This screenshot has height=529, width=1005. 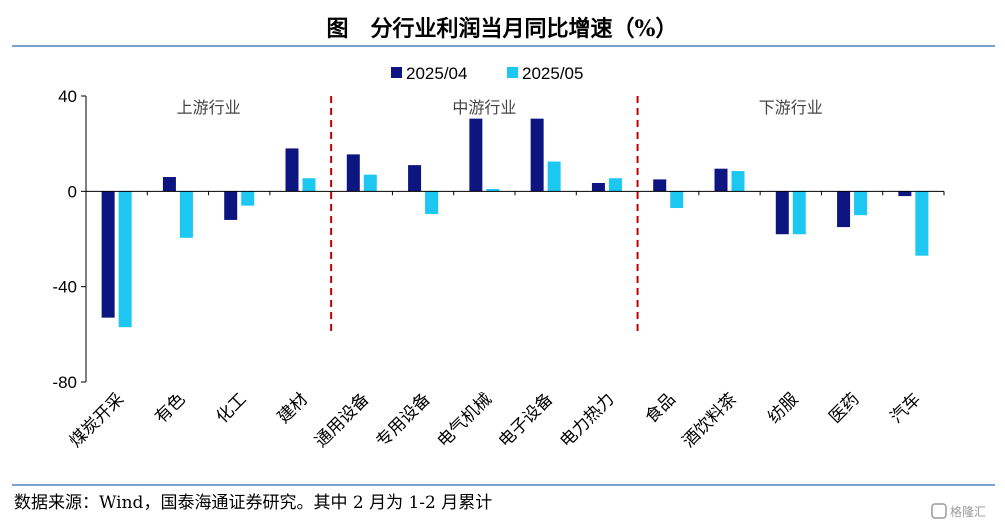 I want to click on y-tick-label: -80, so click(x=64, y=382).